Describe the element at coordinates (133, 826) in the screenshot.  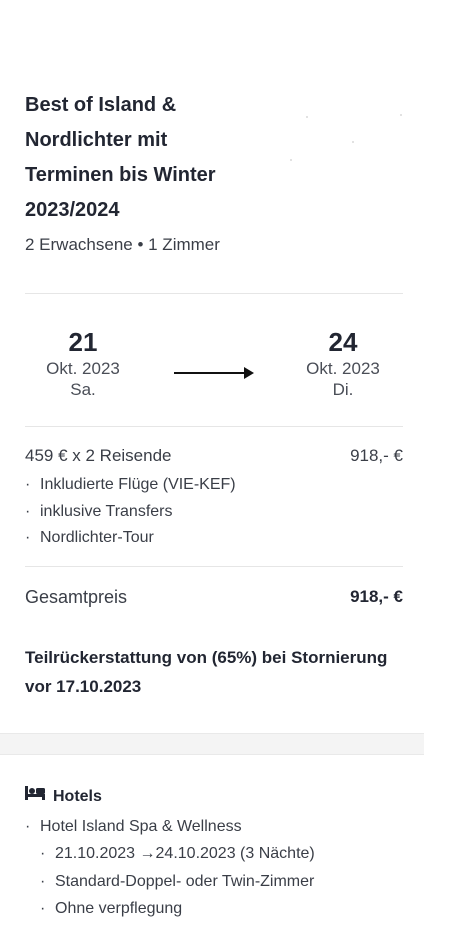
I see `hotel-name: · Hotel Island Spa & Wellness` at that location.